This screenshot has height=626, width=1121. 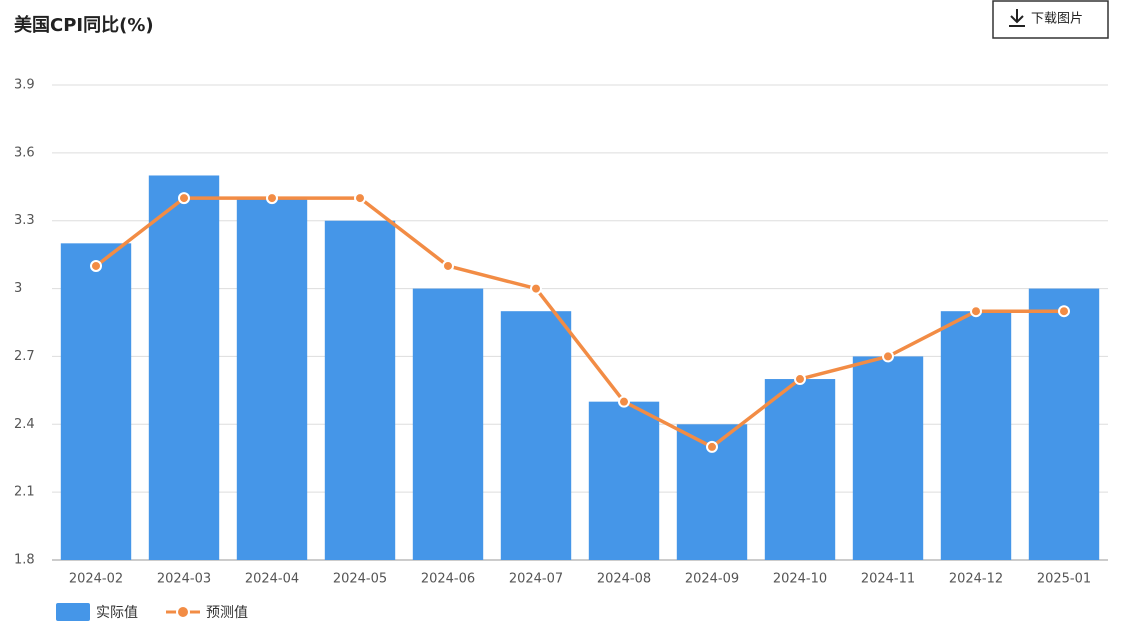 What do you see at coordinates (24, 85) in the screenshot?
I see `y-tick-label: 3.9` at bounding box center [24, 85].